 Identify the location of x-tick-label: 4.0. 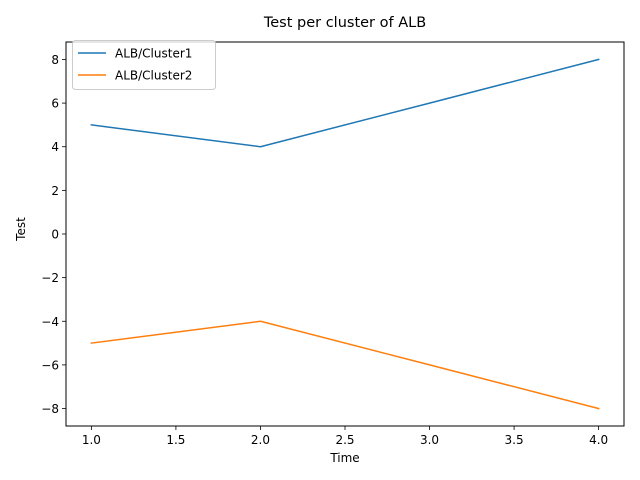
(598, 440).